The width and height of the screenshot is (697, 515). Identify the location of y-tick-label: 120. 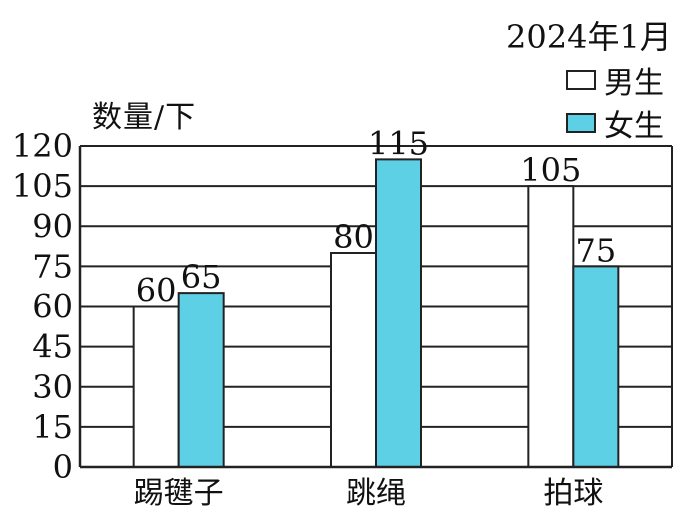
(42, 146).